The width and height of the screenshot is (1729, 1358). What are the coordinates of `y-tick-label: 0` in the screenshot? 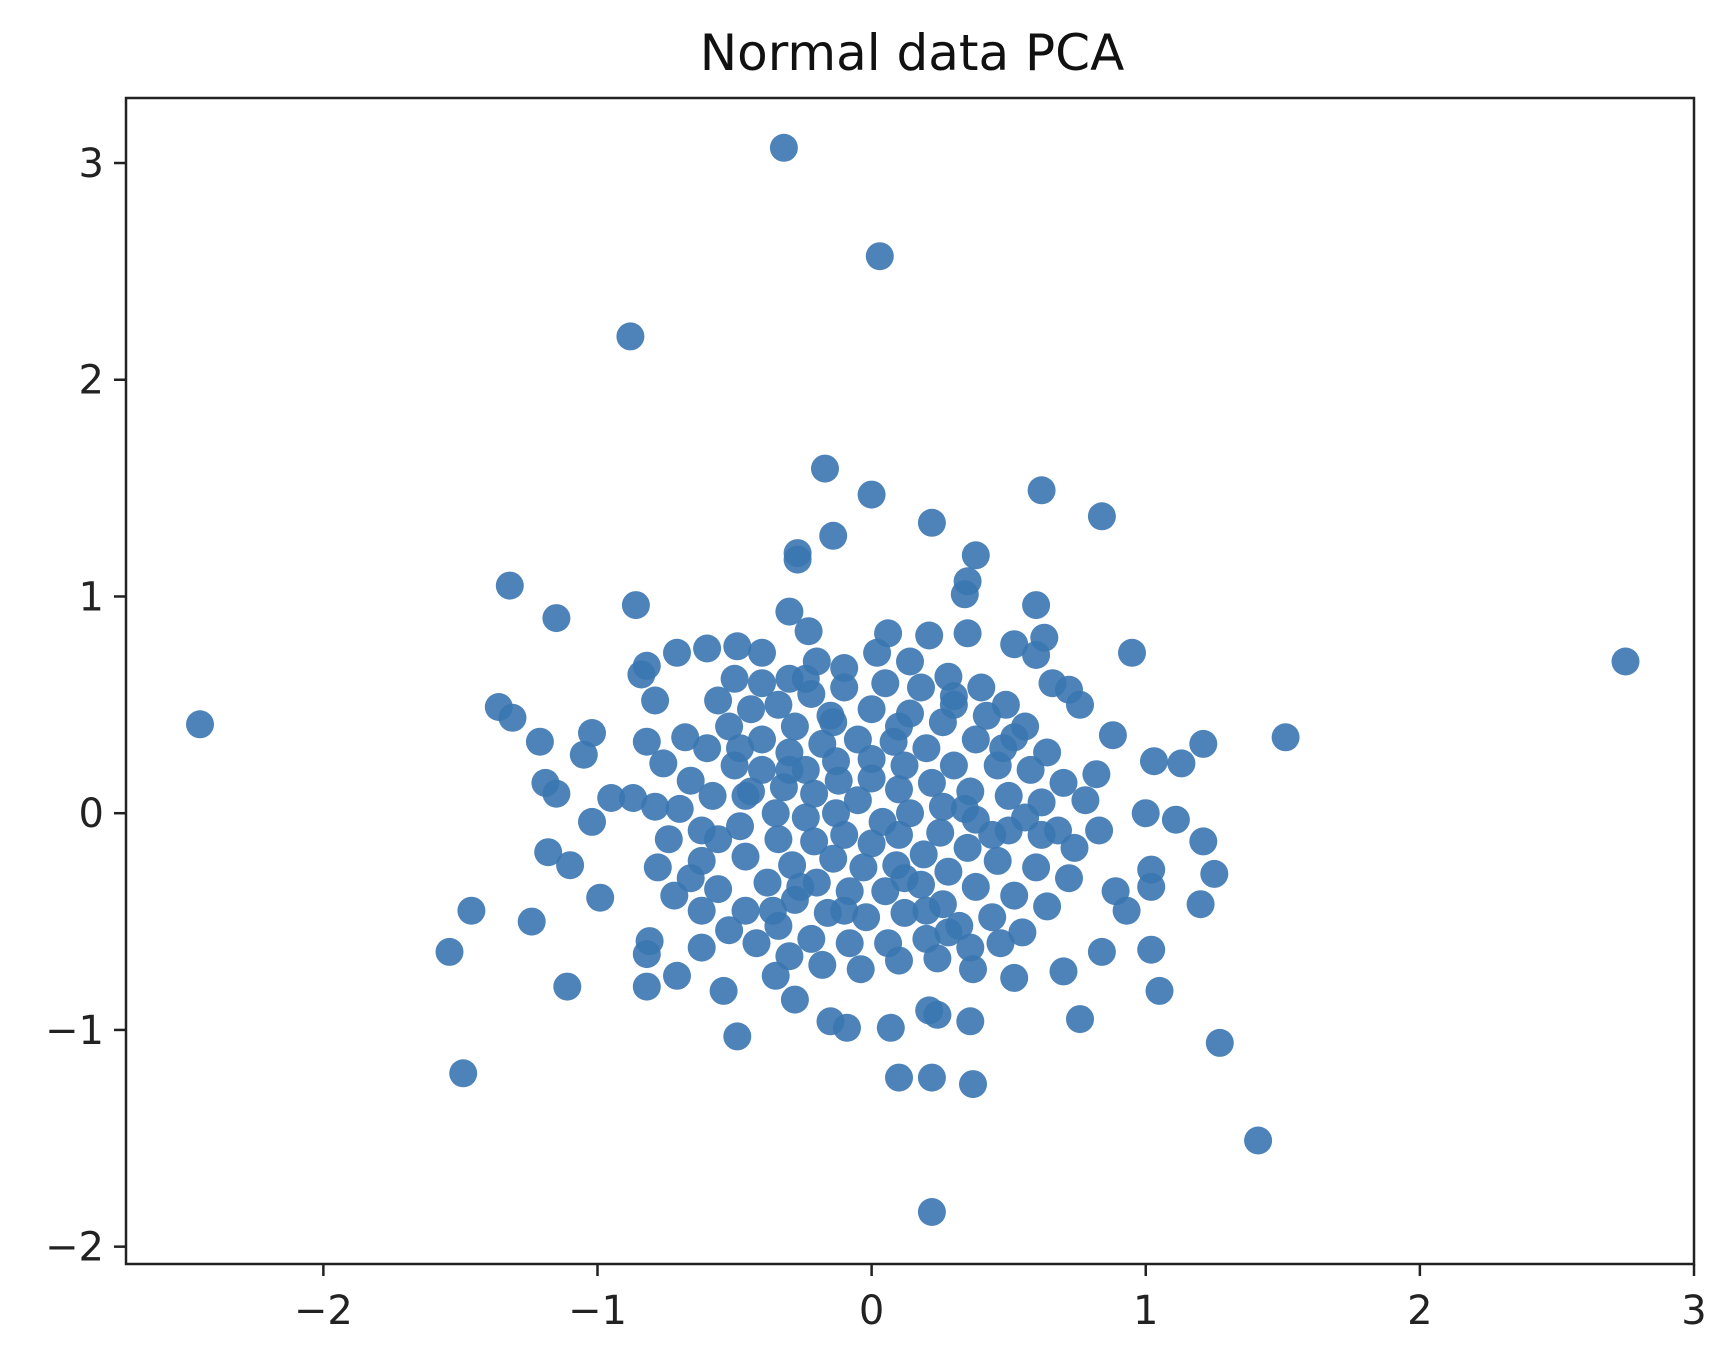 It's located at (91, 814).